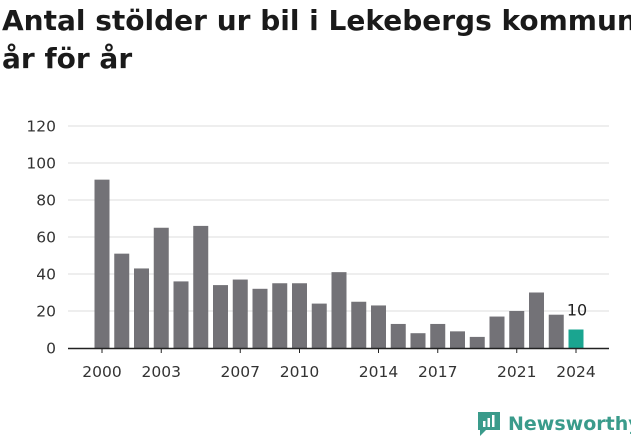 Image resolution: width=631 pixels, height=440 pixels. Describe the element at coordinates (46, 275) in the screenshot. I see `y-tick-label: 40` at that location.